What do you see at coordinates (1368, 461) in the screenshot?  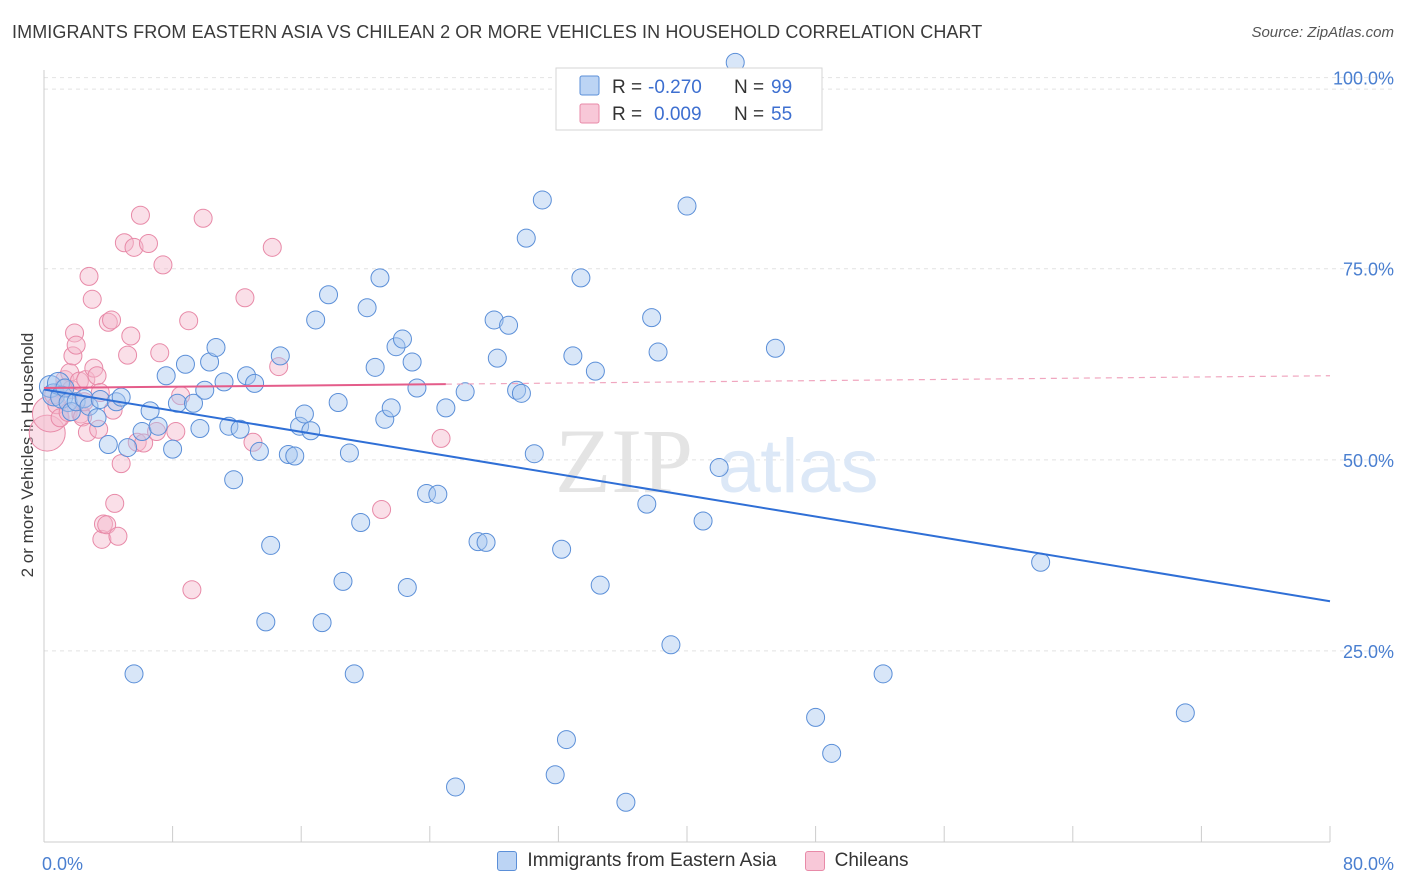 I see `y-tick-label: 50.0%` at bounding box center [1368, 461].